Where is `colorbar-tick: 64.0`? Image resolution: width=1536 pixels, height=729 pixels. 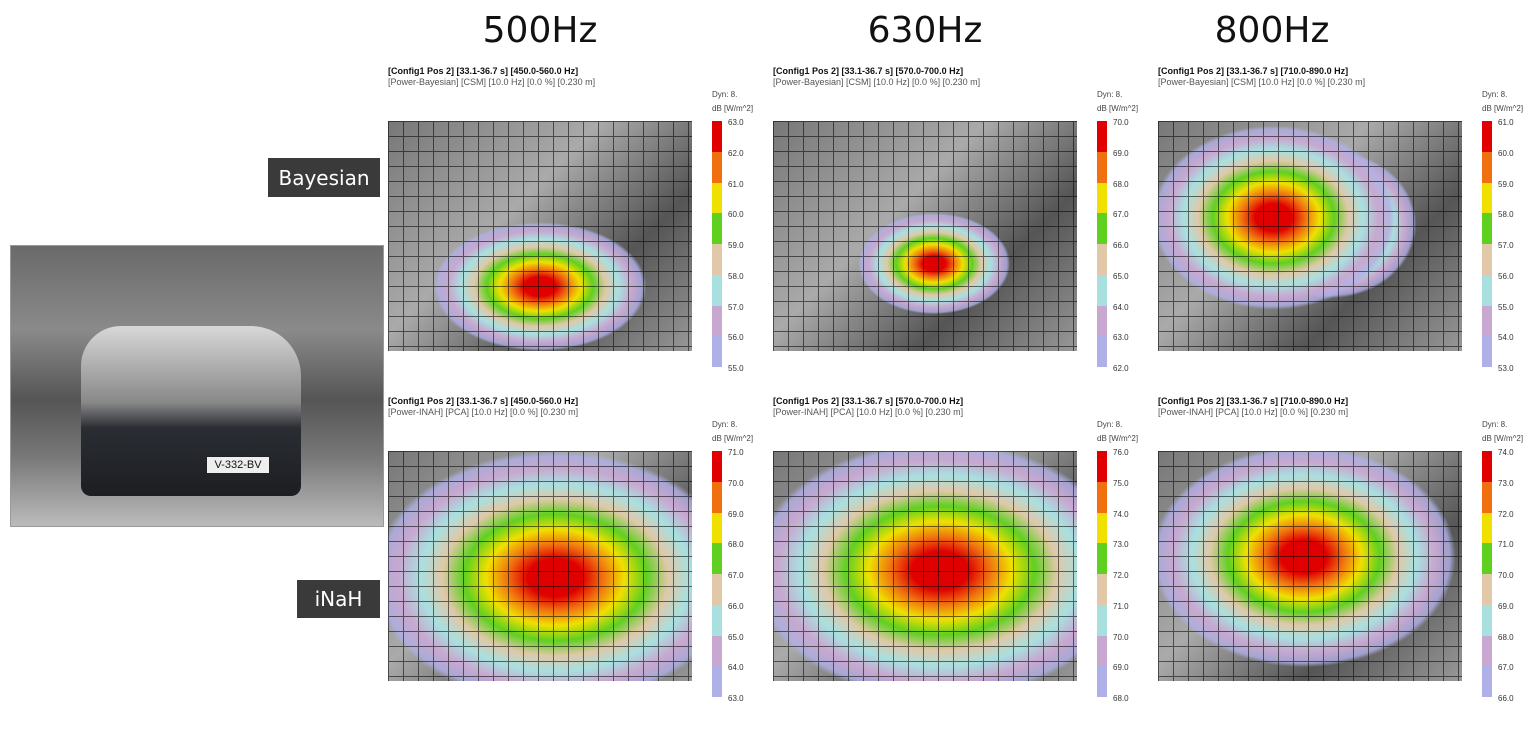 colorbar-tick: 64.0 is located at coordinates (1121, 307).